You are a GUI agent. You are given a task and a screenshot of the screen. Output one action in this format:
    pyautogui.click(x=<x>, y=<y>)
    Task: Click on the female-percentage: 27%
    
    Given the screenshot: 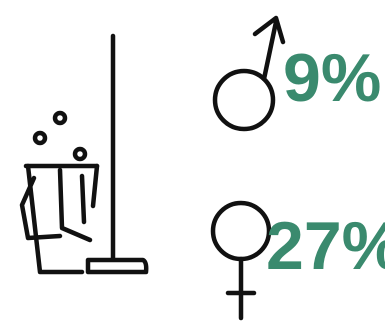 What is the action you would take?
    pyautogui.click(x=325, y=246)
    